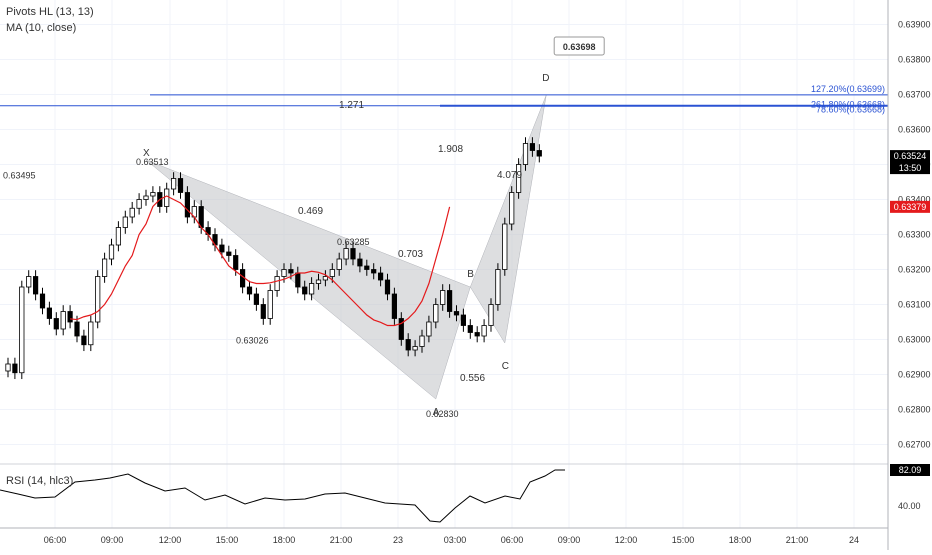  Describe the element at coordinates (683, 540) in the screenshot. I see `time-tick-label: 15:00` at that location.